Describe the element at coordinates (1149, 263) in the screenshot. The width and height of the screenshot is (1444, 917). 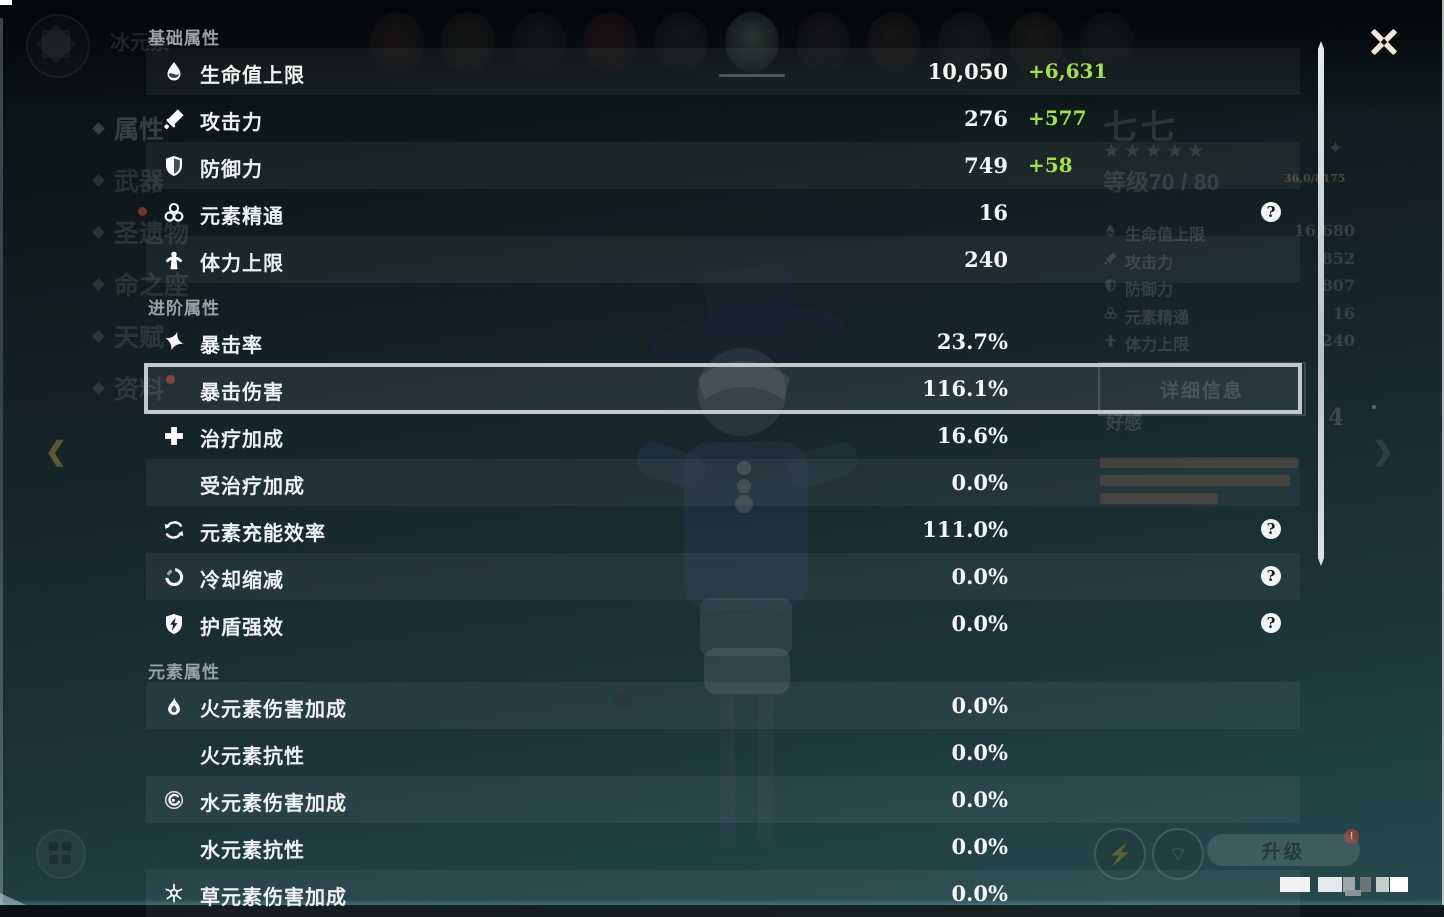
I see `background-stat-label: 攻击力` at that location.